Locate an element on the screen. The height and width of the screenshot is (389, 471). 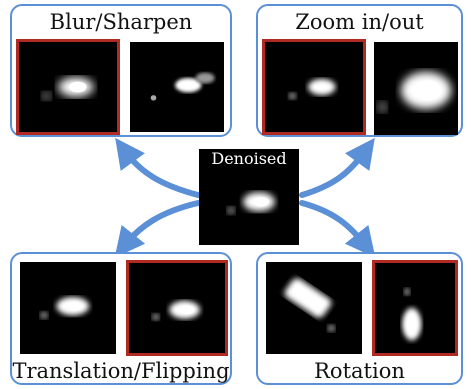
panel-title-rotation: Rotation is located at coordinates (359, 371).